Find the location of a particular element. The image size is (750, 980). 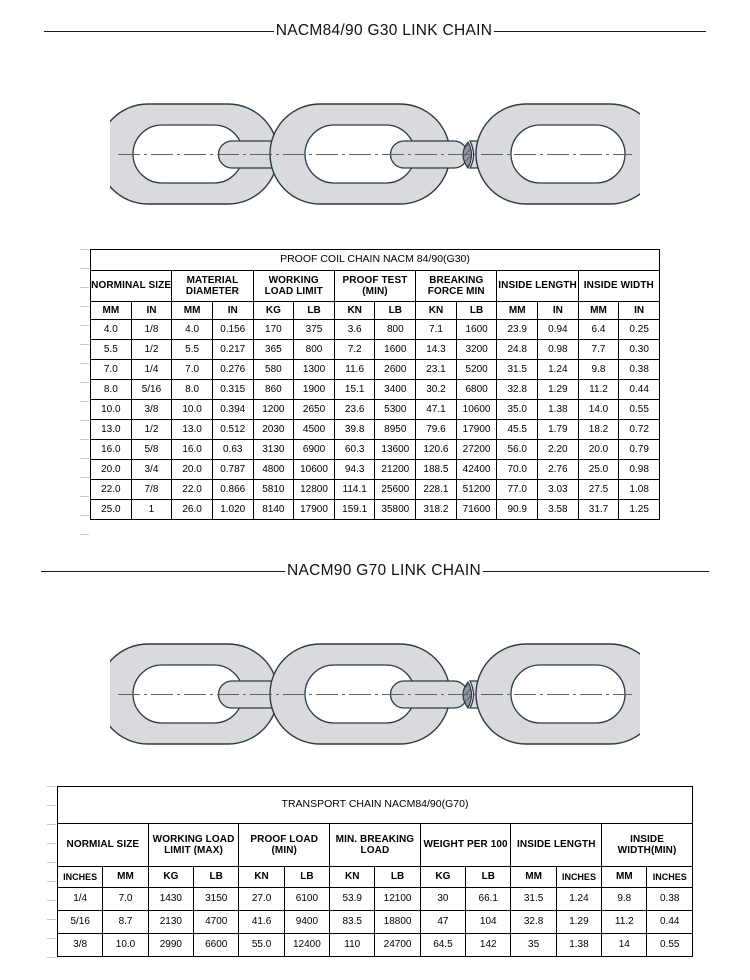

table-cell: 26.0 is located at coordinates (192, 509).